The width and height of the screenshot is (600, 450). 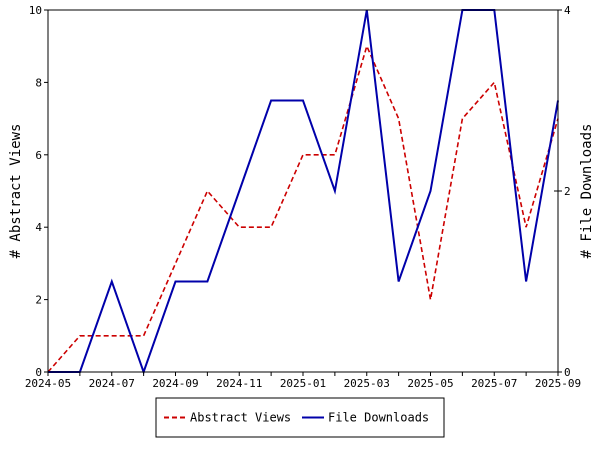 What do you see at coordinates (38, 227) in the screenshot?
I see `y-left-tick-label: 4` at bounding box center [38, 227].